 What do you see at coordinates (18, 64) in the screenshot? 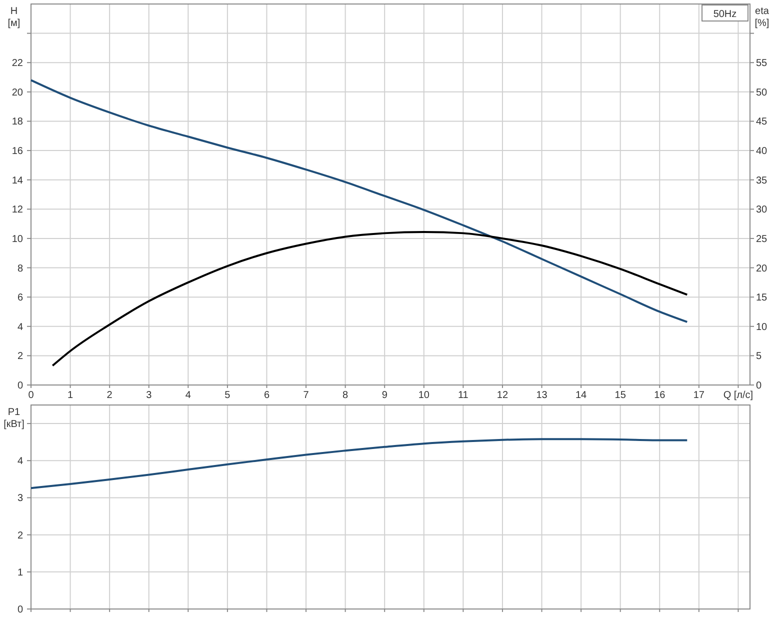
I see `y-tick-label: 22` at bounding box center [18, 64].